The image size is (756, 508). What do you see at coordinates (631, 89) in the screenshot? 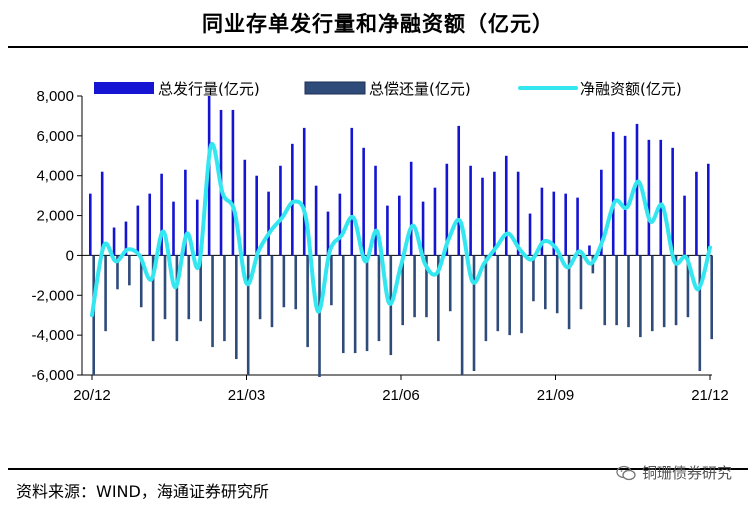
I see `legend-label: 净融资额(亿元)` at bounding box center [631, 89].